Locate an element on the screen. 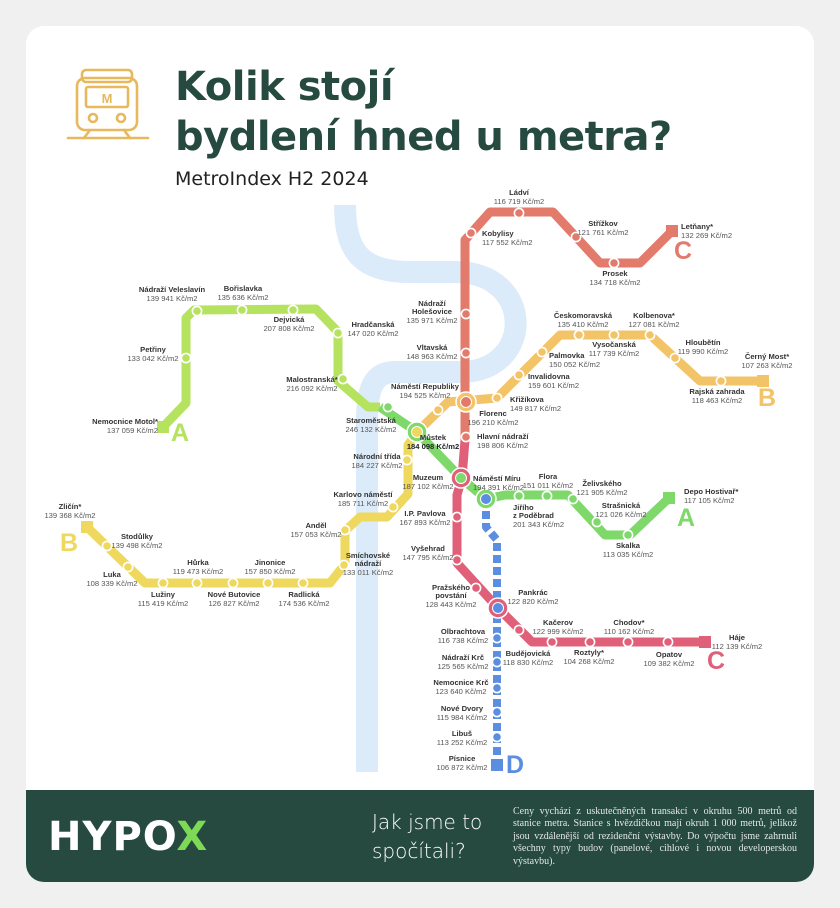 This screenshot has width=840, height=908. interchange-mustek is located at coordinates (417, 432).